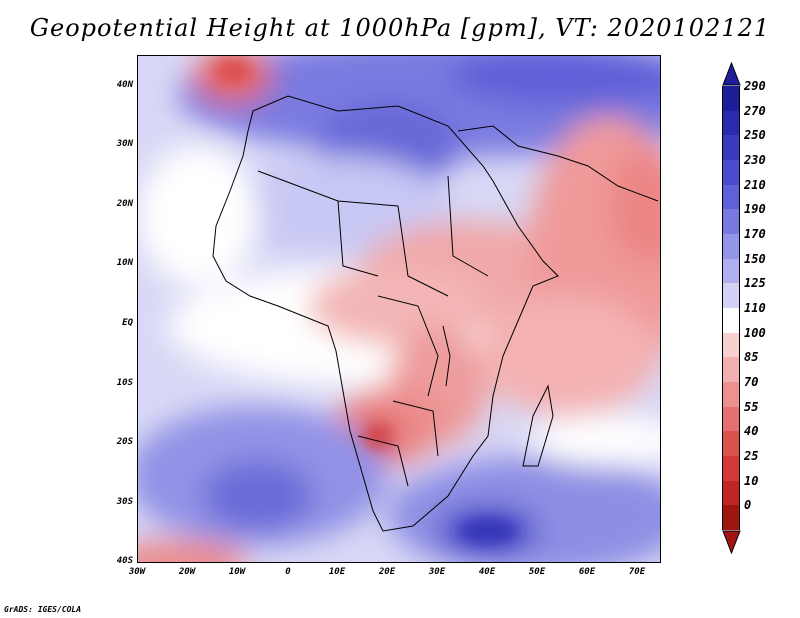  What do you see at coordinates (337, 572) in the screenshot?
I see `lon-tick-label: 10E` at bounding box center [337, 572].